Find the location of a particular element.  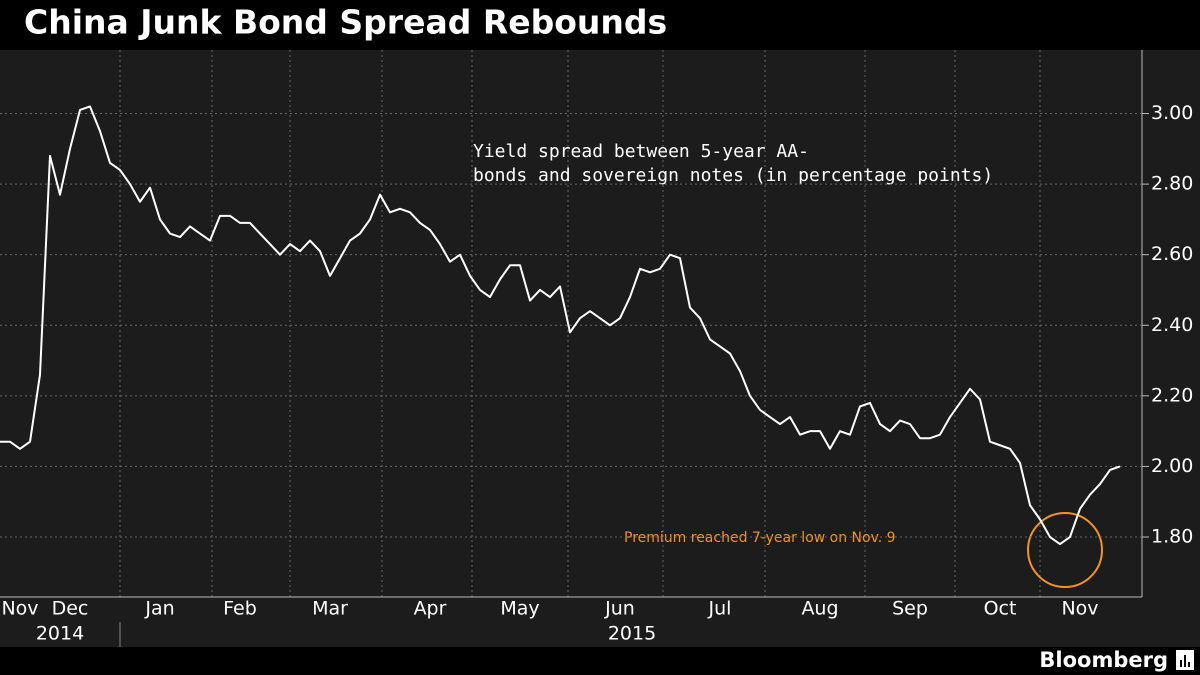

y-tick-label: 2.60 is located at coordinates (1172, 254).